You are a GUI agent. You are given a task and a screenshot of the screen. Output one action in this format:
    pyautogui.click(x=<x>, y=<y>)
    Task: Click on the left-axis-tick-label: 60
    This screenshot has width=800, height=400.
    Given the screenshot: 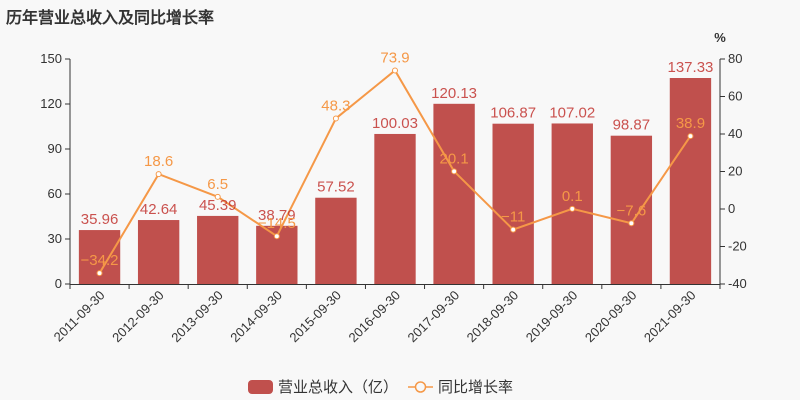 What is the action you would take?
    pyautogui.click(x=55, y=193)
    